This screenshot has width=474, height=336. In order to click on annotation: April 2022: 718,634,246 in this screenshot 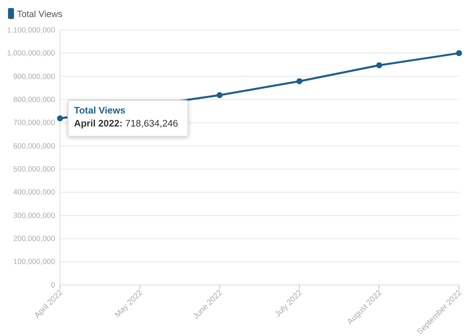, I will do `click(126, 124)`.